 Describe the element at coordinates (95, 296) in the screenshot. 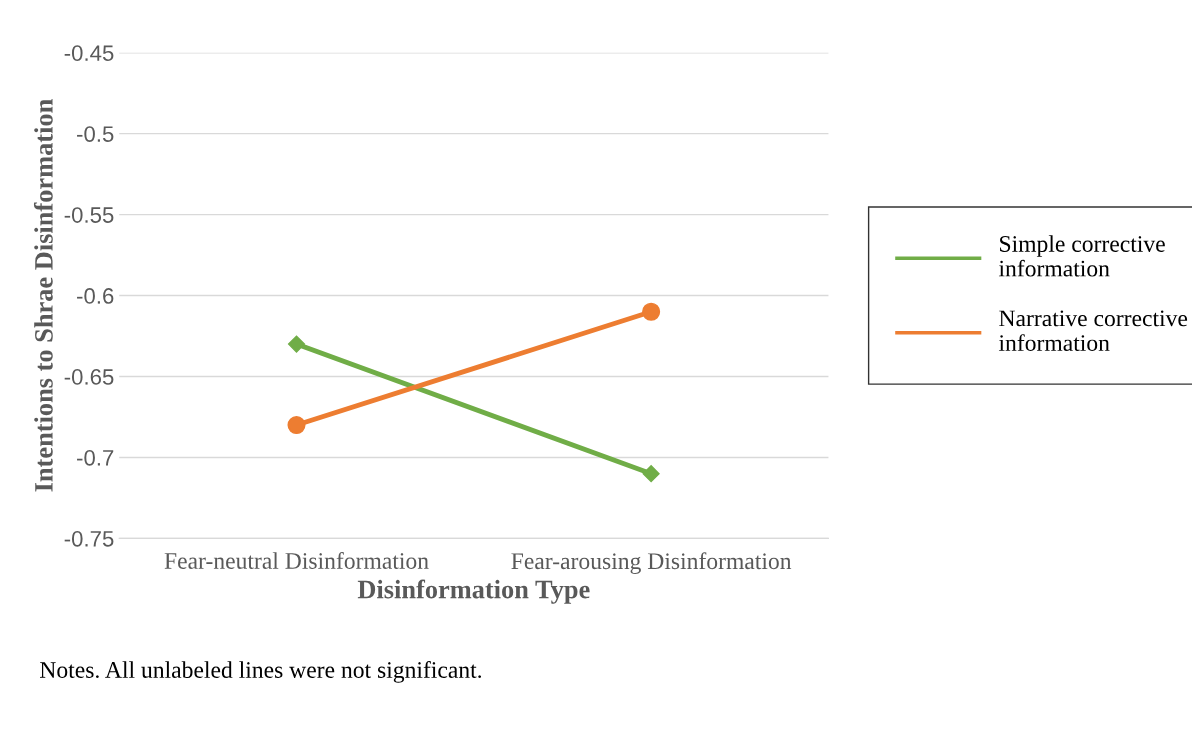

I see `y-tick-label: -0.6` at that location.